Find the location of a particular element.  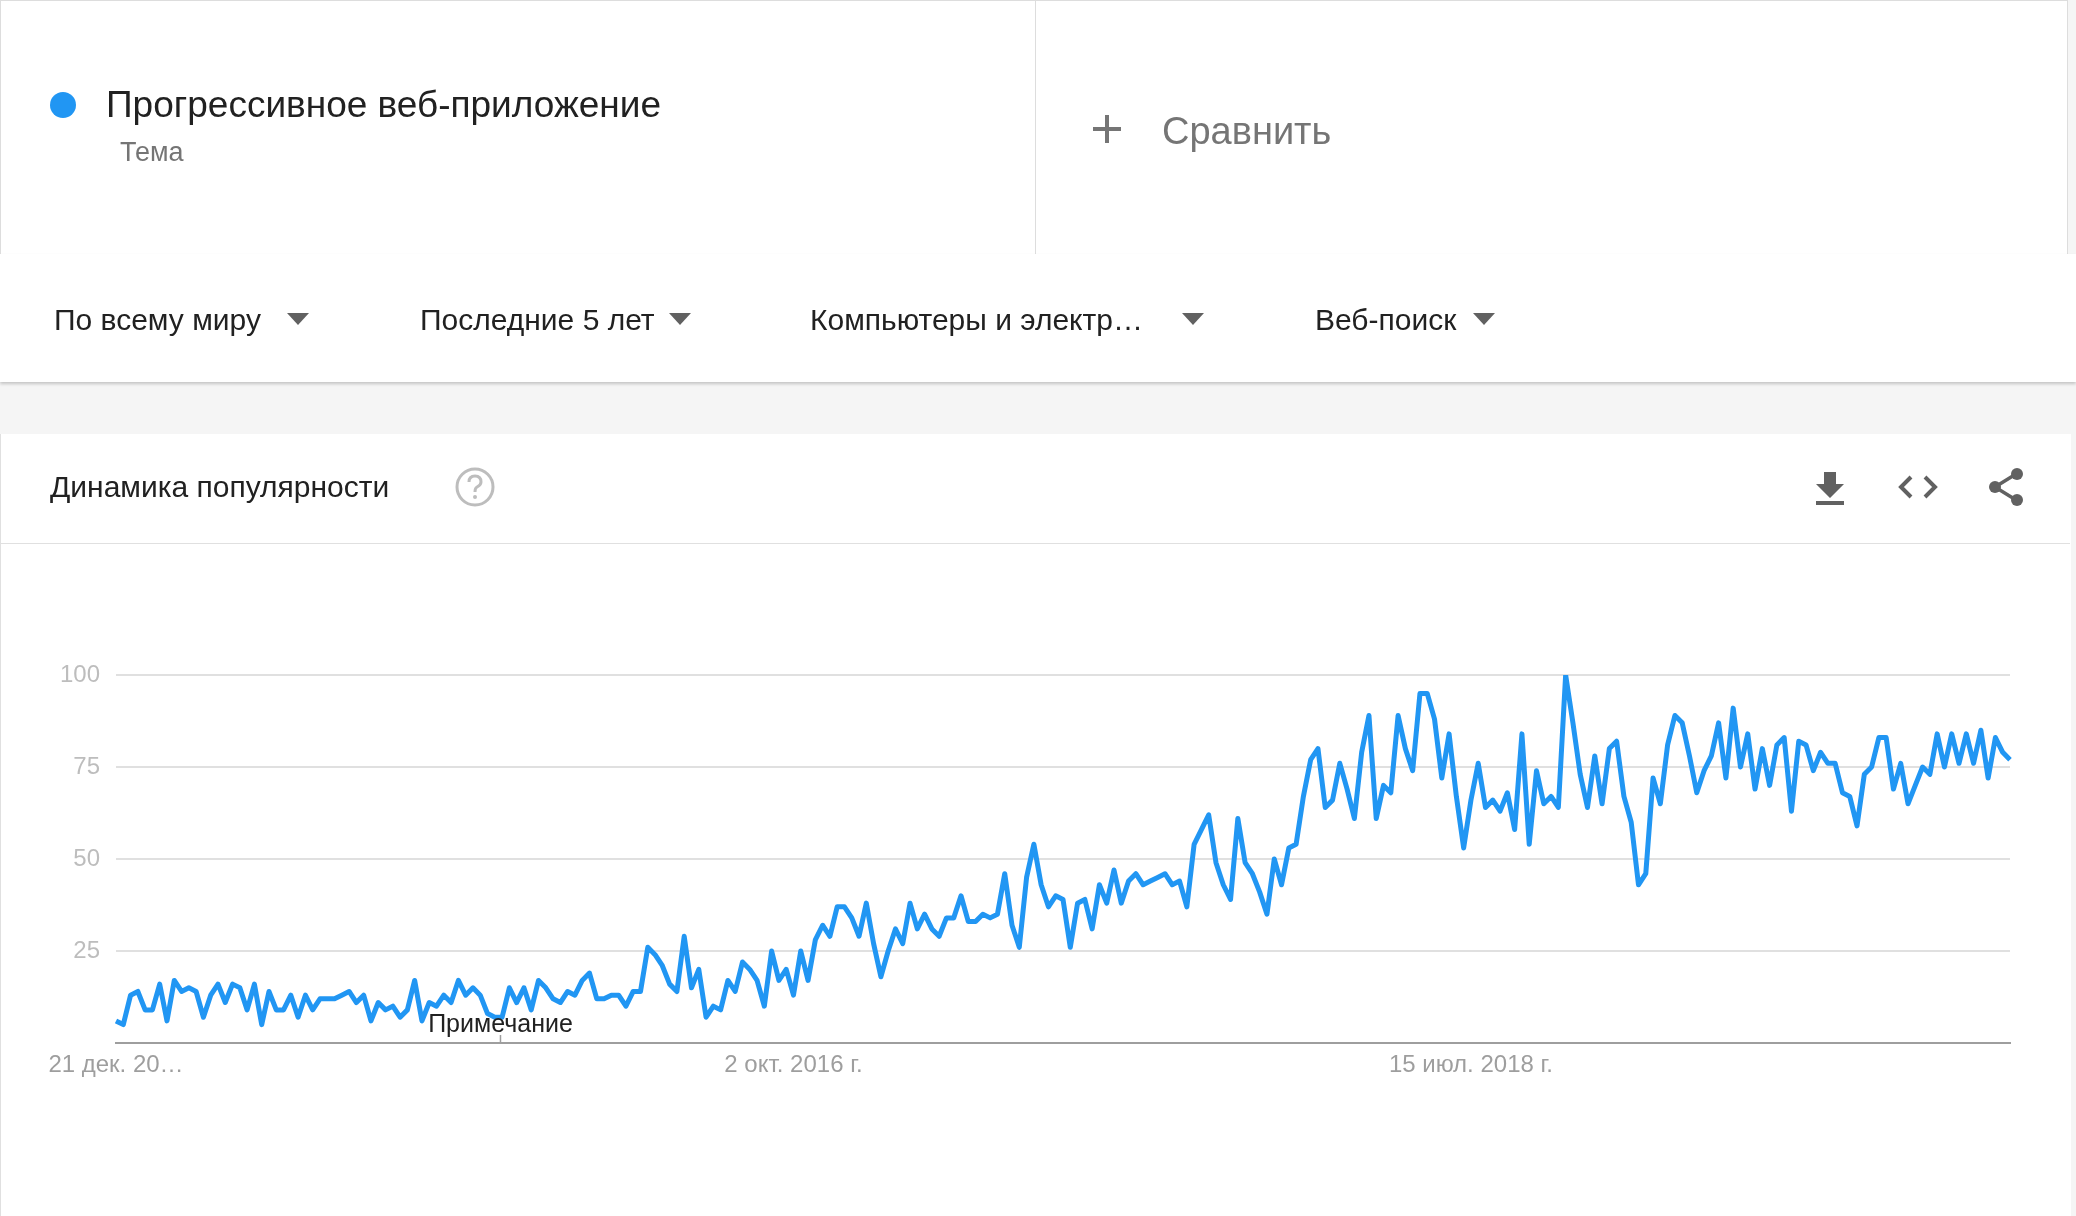

text: Последние 5 лет is located at coordinates (537, 319).